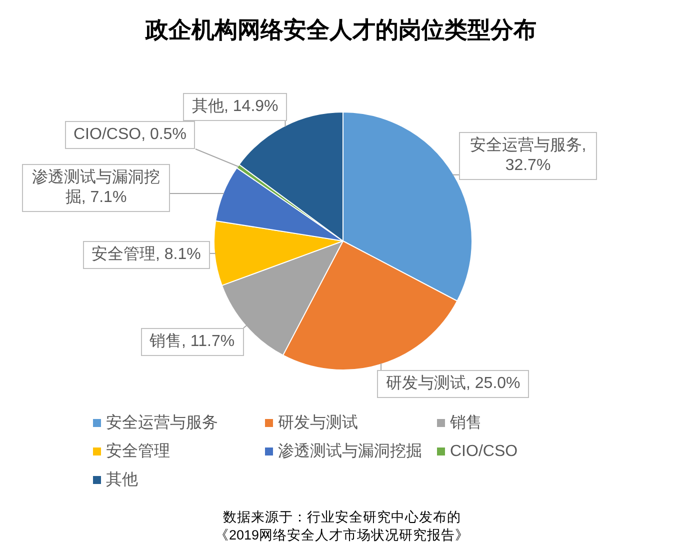 The height and width of the screenshot is (548, 681). What do you see at coordinates (318, 423) in the screenshot?
I see `legend-label: 研发与测试` at bounding box center [318, 423].